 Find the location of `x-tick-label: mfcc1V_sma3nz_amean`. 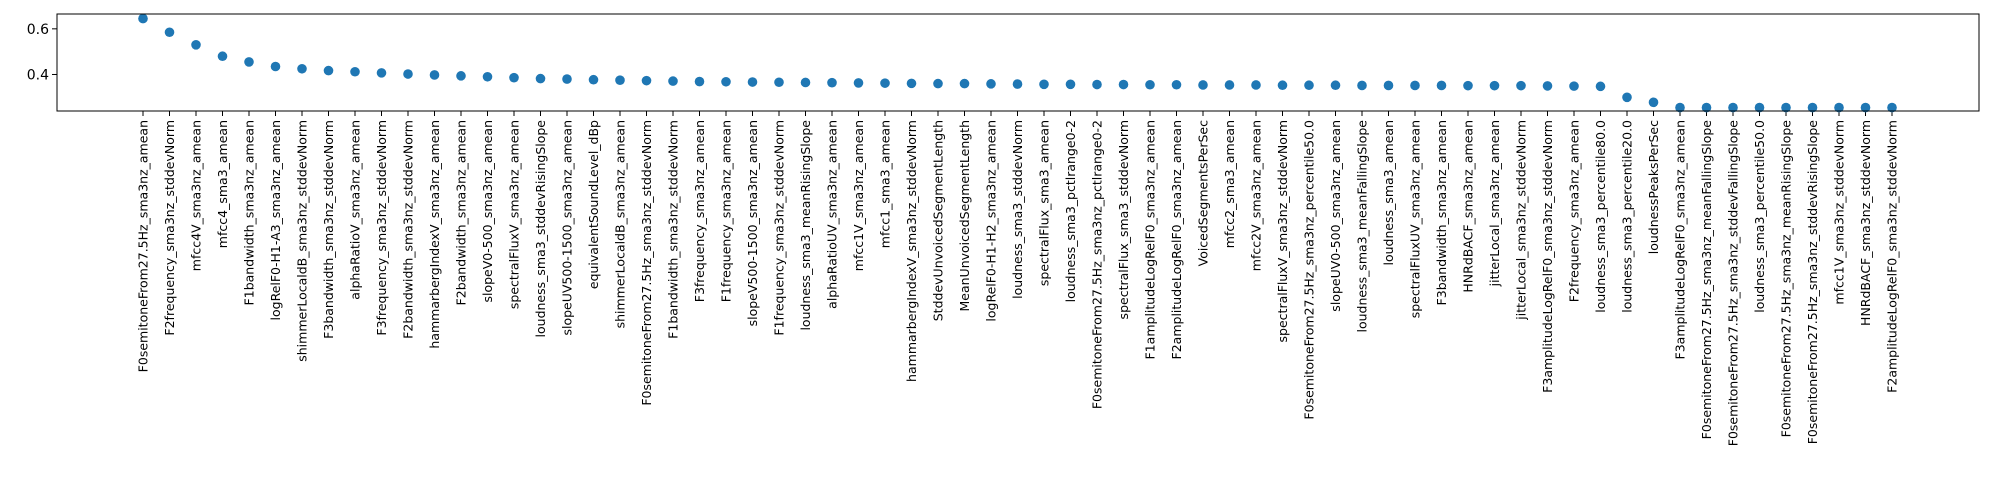

x-tick-label: mfcc1V_sma3nz_amean is located at coordinates (858, 195).